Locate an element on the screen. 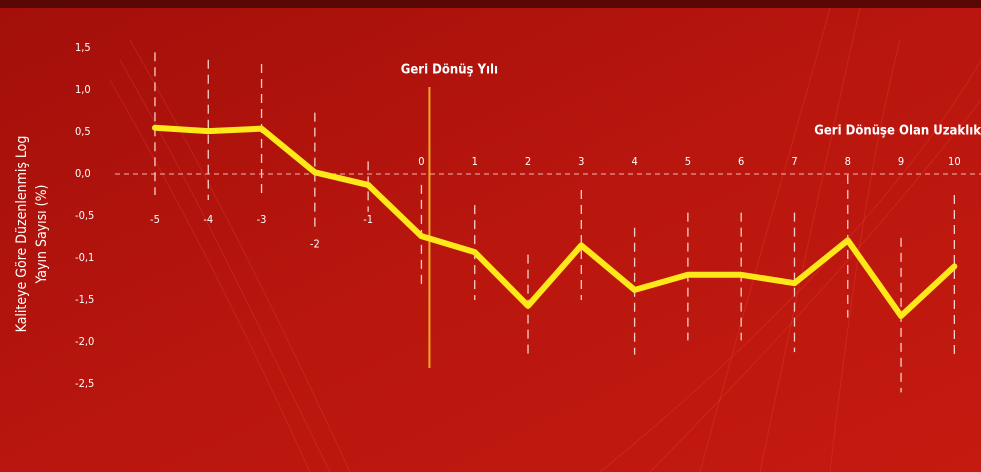  y-tick-label: 0,0 is located at coordinates (83, 173).